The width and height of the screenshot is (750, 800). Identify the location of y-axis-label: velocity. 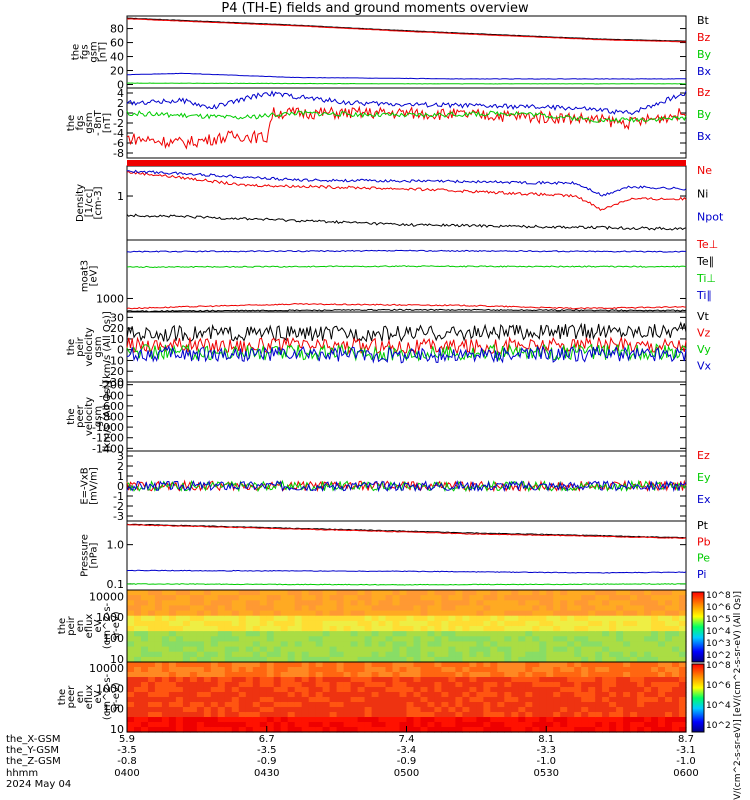
(89, 416).